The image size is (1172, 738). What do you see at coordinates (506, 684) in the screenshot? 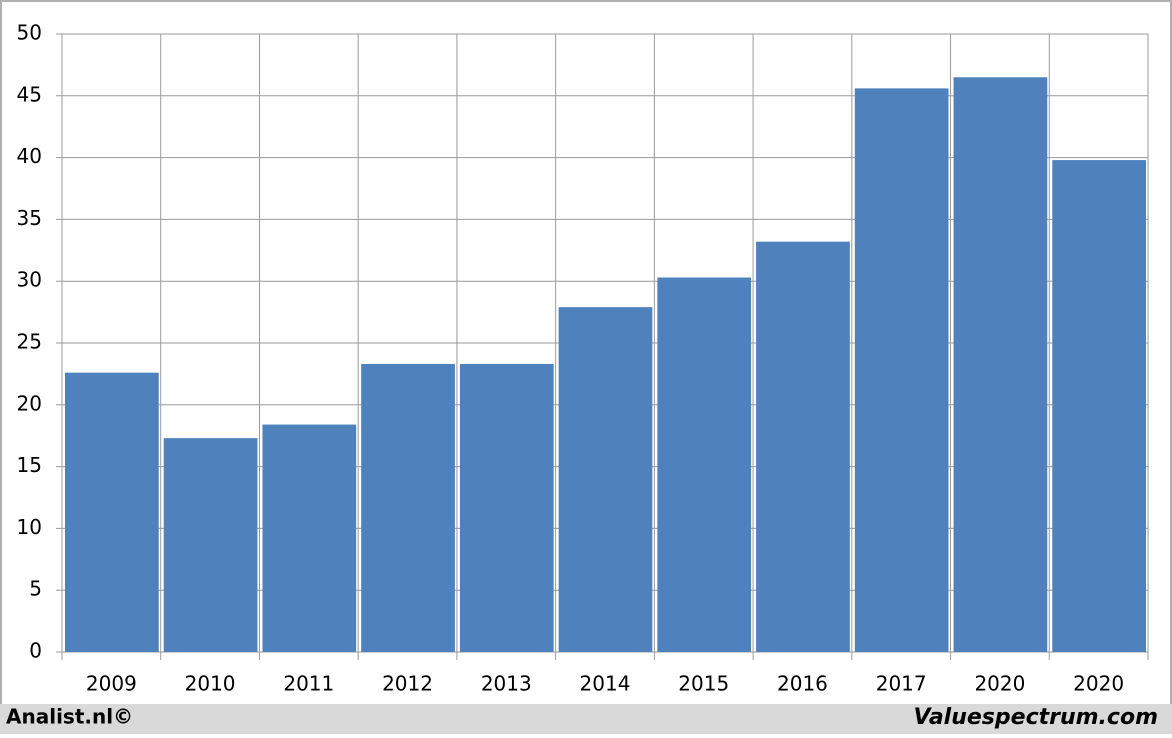
I see `x-tick-label: 2013` at bounding box center [506, 684].